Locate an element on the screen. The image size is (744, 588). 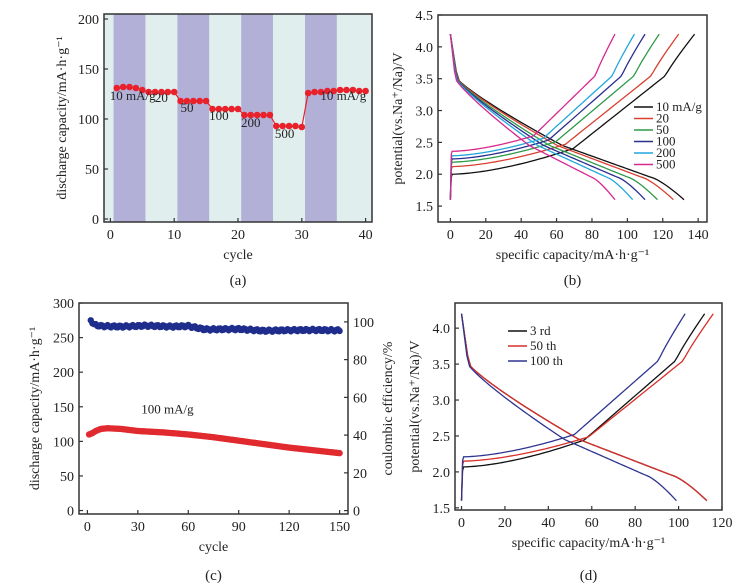
legend-label: 20 is located at coordinates (662, 118).